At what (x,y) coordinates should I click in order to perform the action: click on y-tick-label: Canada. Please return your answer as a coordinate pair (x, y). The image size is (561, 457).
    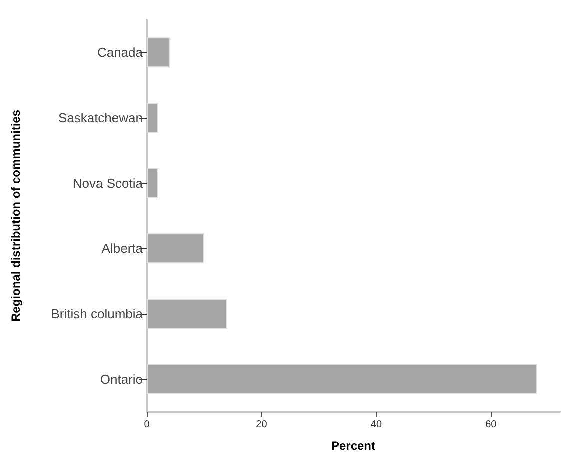
    Looking at the image, I should click on (120, 52).